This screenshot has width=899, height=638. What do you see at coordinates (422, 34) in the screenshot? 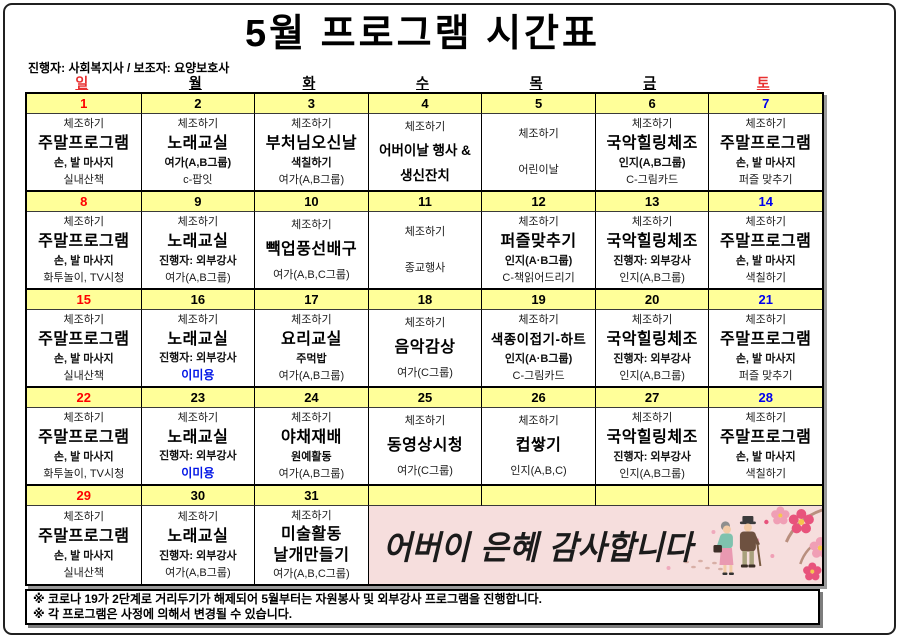
I see `page-title: 5월 프로그램 시간표` at bounding box center [422, 34].